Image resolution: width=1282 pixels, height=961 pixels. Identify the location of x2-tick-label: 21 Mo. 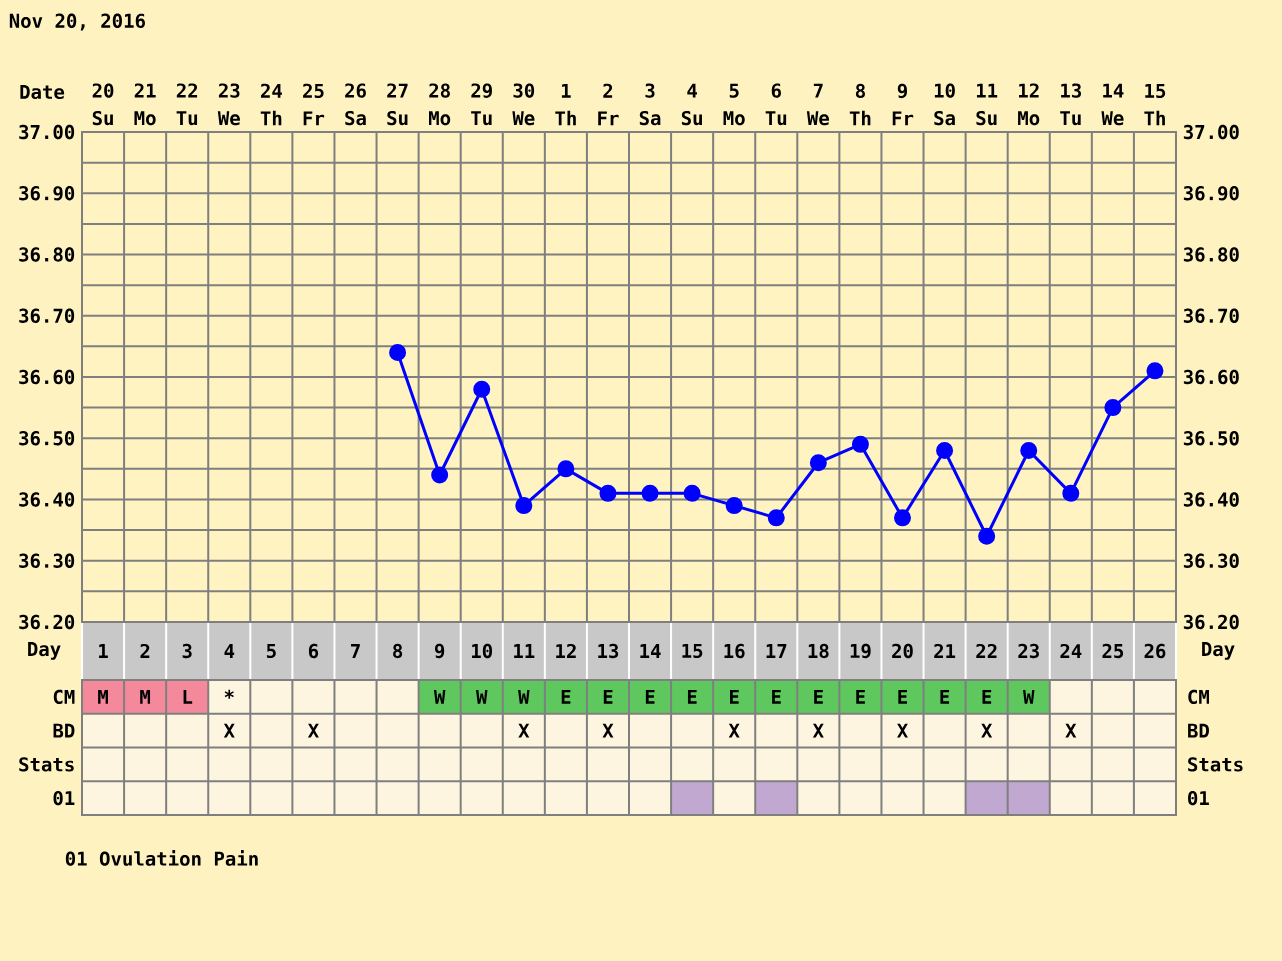
(145, 104).